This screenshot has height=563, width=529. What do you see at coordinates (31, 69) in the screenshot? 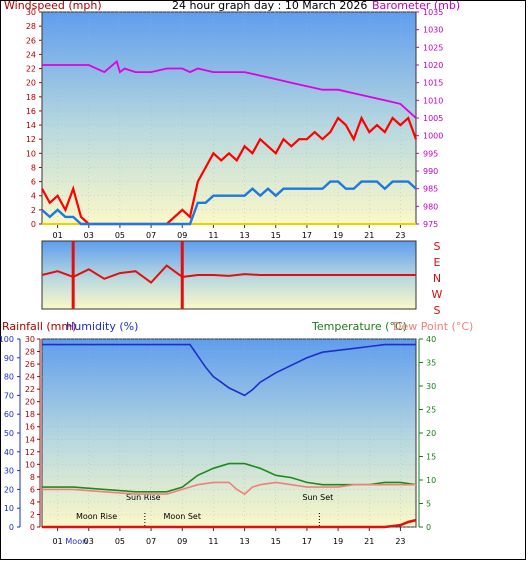
I see `wind-tick-label: 22` at bounding box center [31, 69].